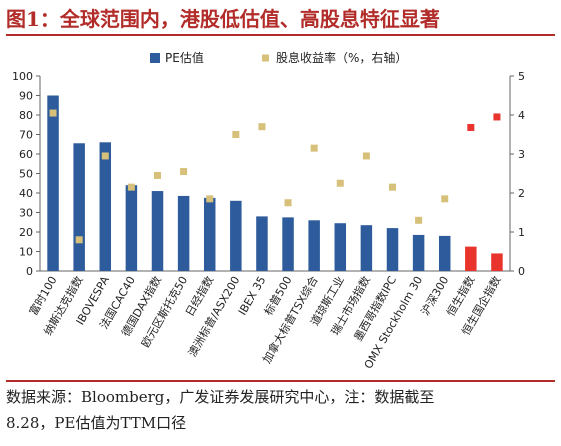  I want to click on legend-yield-swatch, so click(265, 58).